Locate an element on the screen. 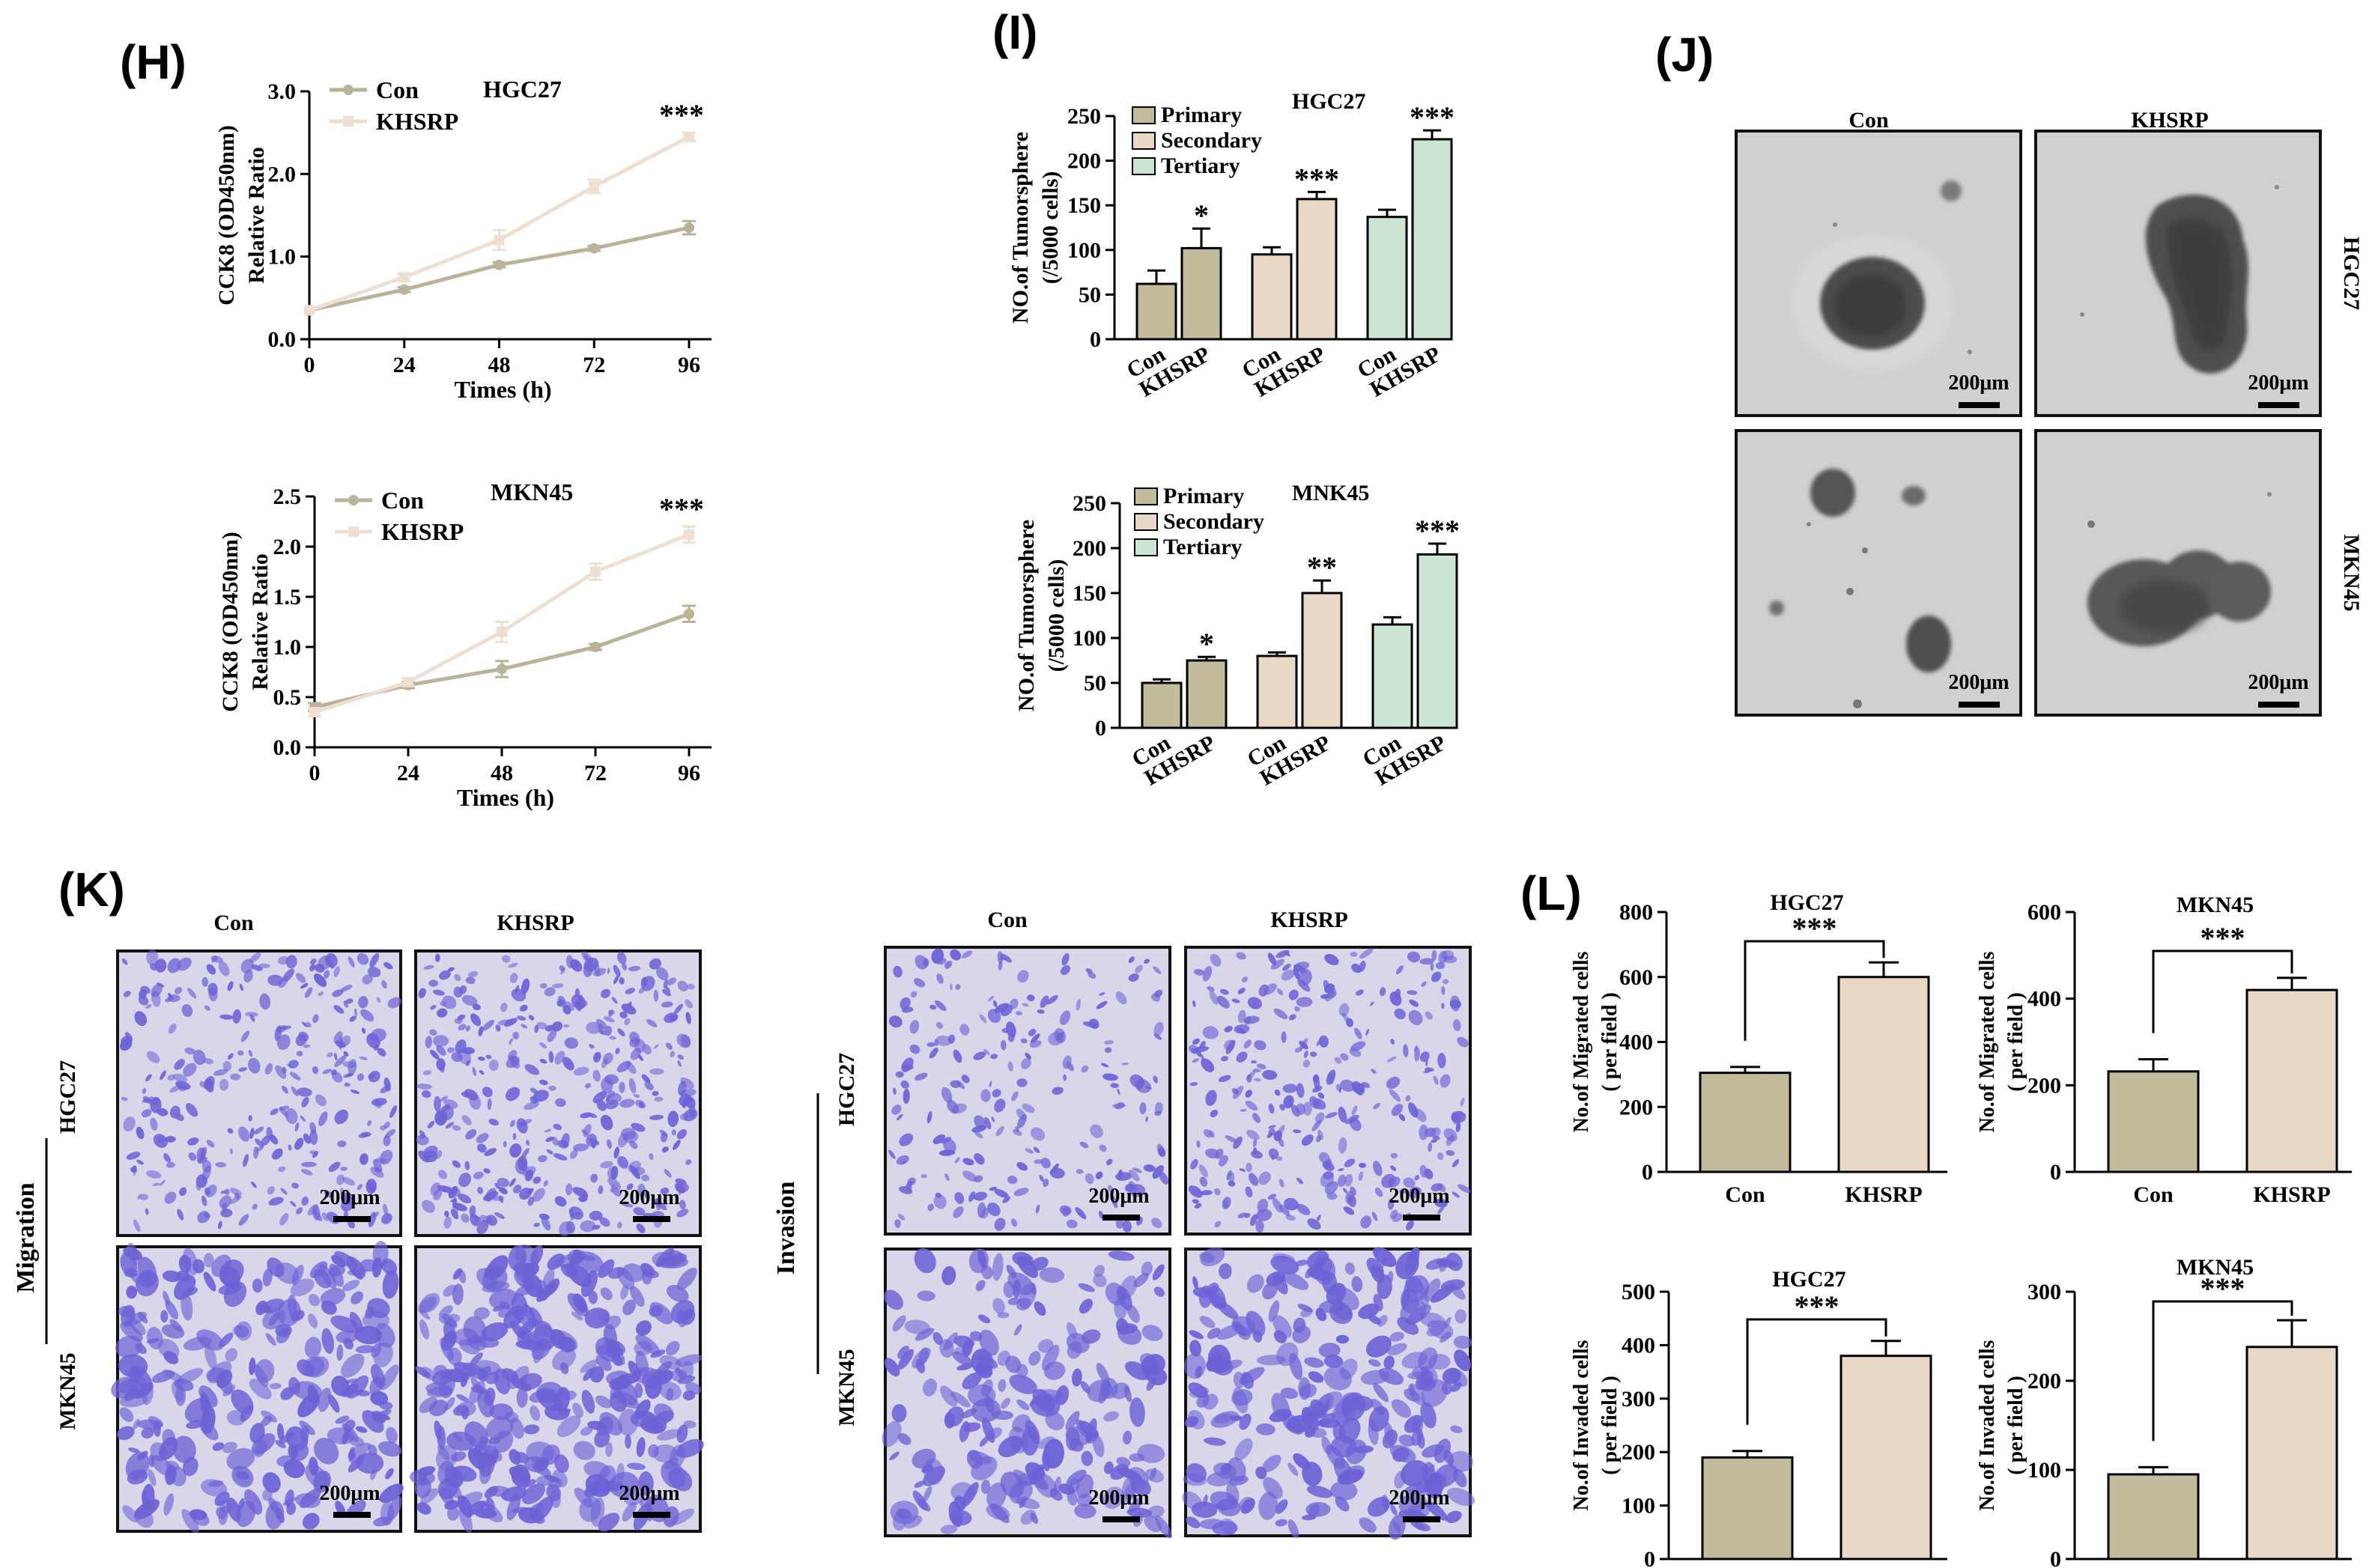 The width and height of the screenshot is (2378, 1568). j-image-mkn45-khsrp is located at coordinates (2178, 573).